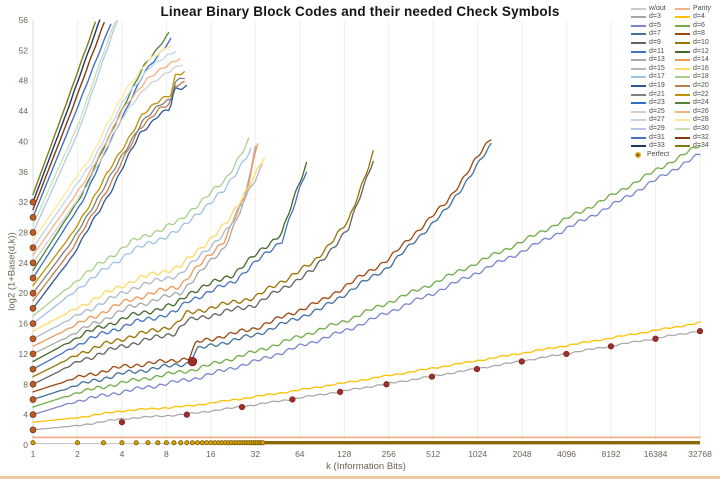 Image resolution: width=720 pixels, height=480 pixels. What do you see at coordinates (648, 120) in the screenshot?
I see `legend-item-d=27: d=27` at bounding box center [648, 120].